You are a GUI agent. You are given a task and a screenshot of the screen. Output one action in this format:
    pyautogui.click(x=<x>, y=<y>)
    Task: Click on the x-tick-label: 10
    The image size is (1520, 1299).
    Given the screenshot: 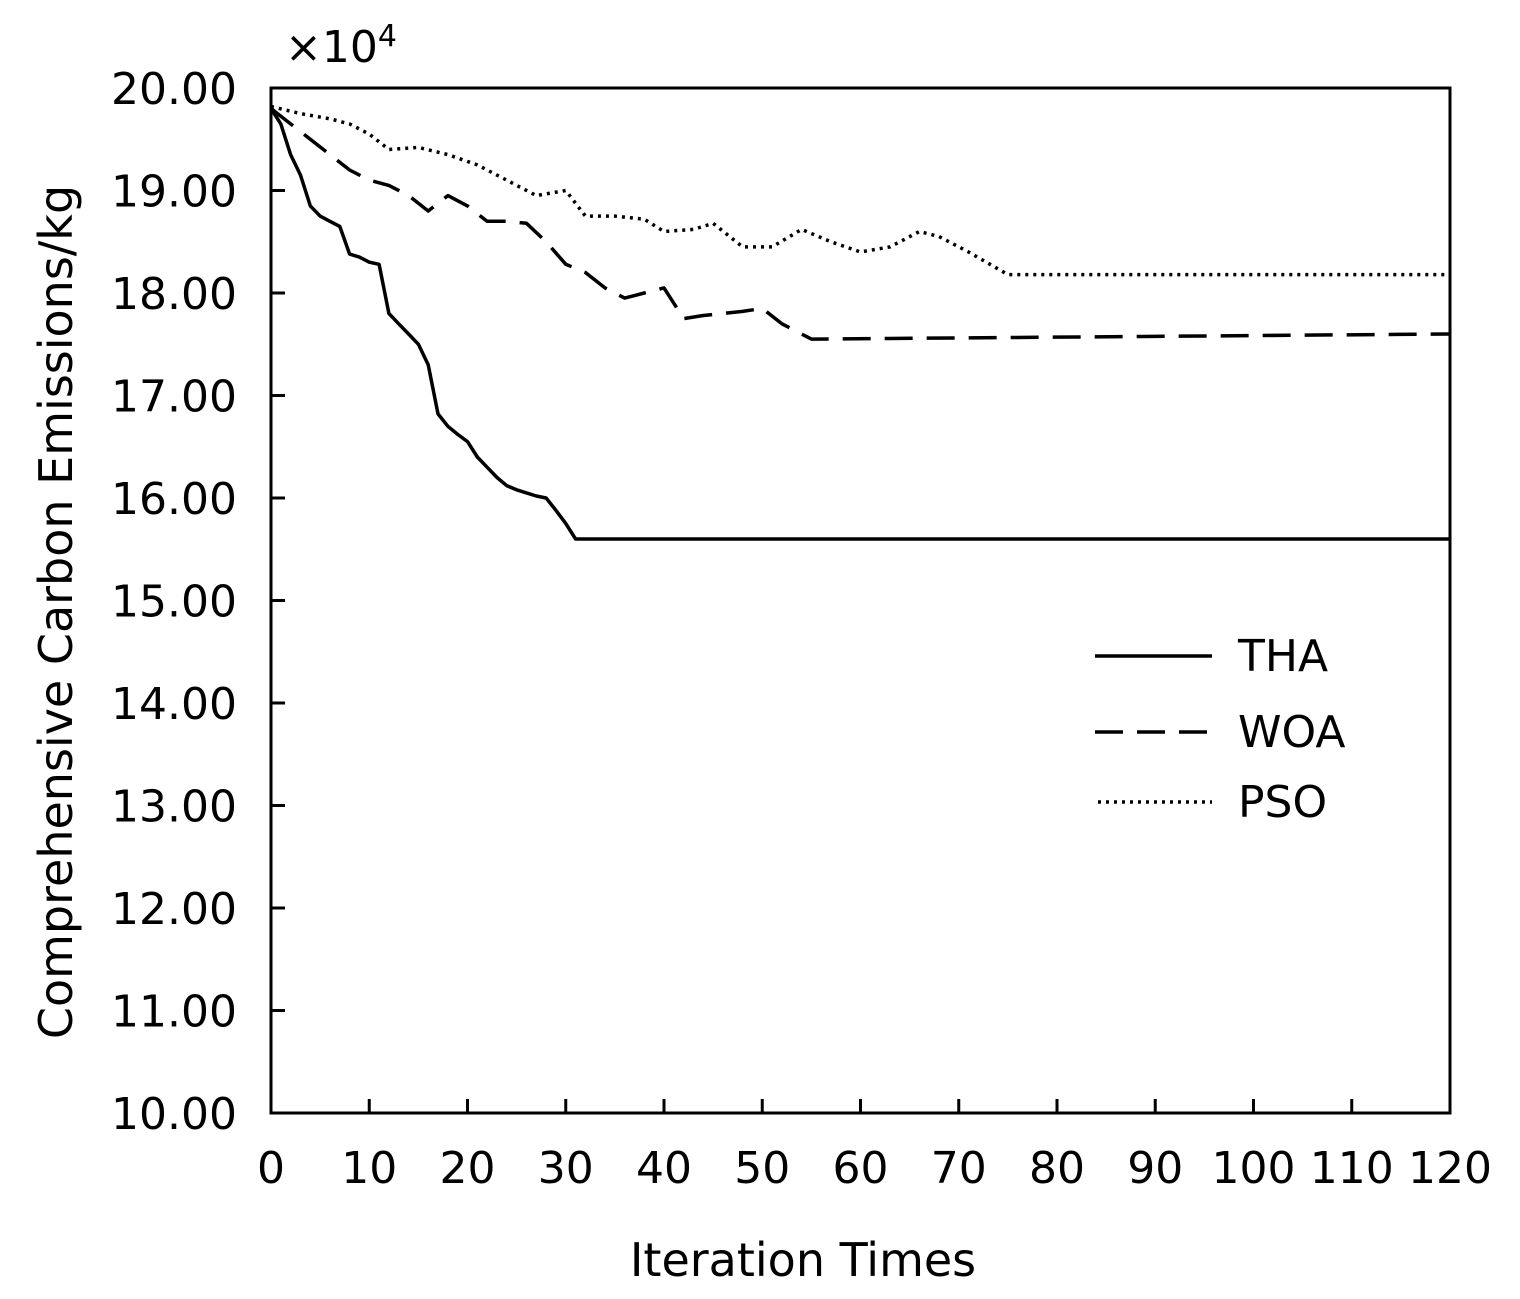 What is the action you would take?
    pyautogui.click(x=369, y=1168)
    